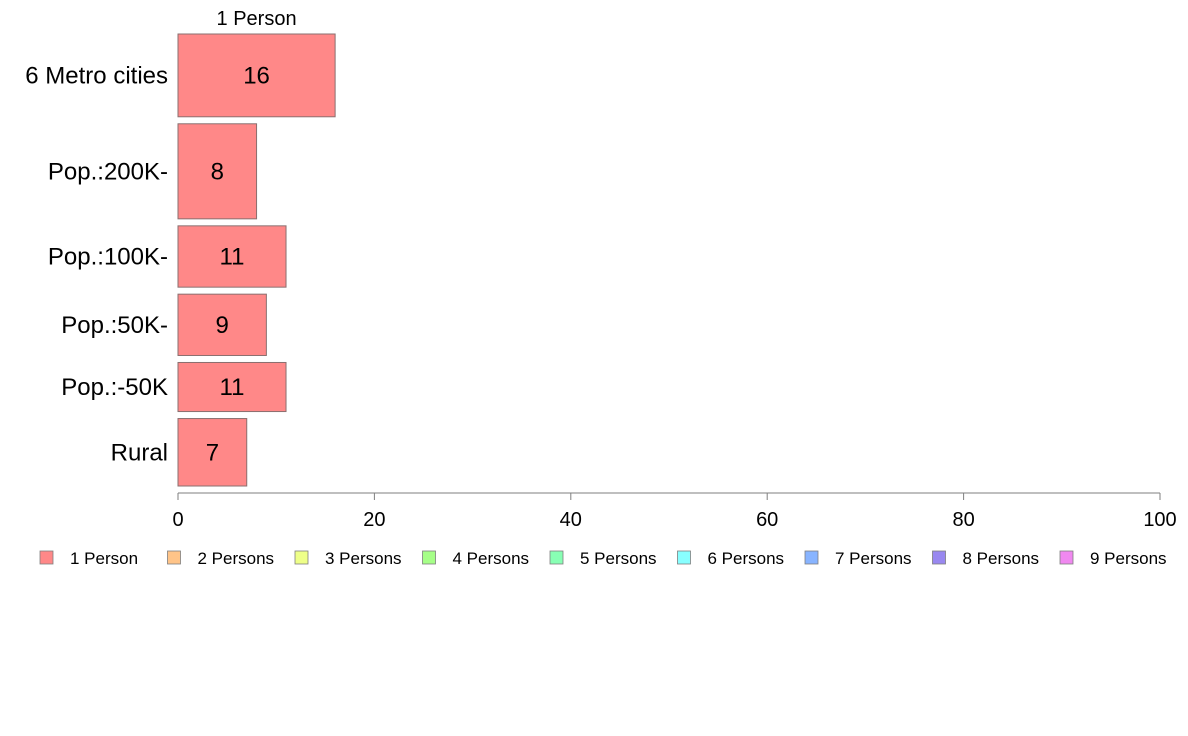 The image size is (1188, 736). Describe the element at coordinates (491, 558) in the screenshot. I see `legend-label: 4 Persons` at that location.